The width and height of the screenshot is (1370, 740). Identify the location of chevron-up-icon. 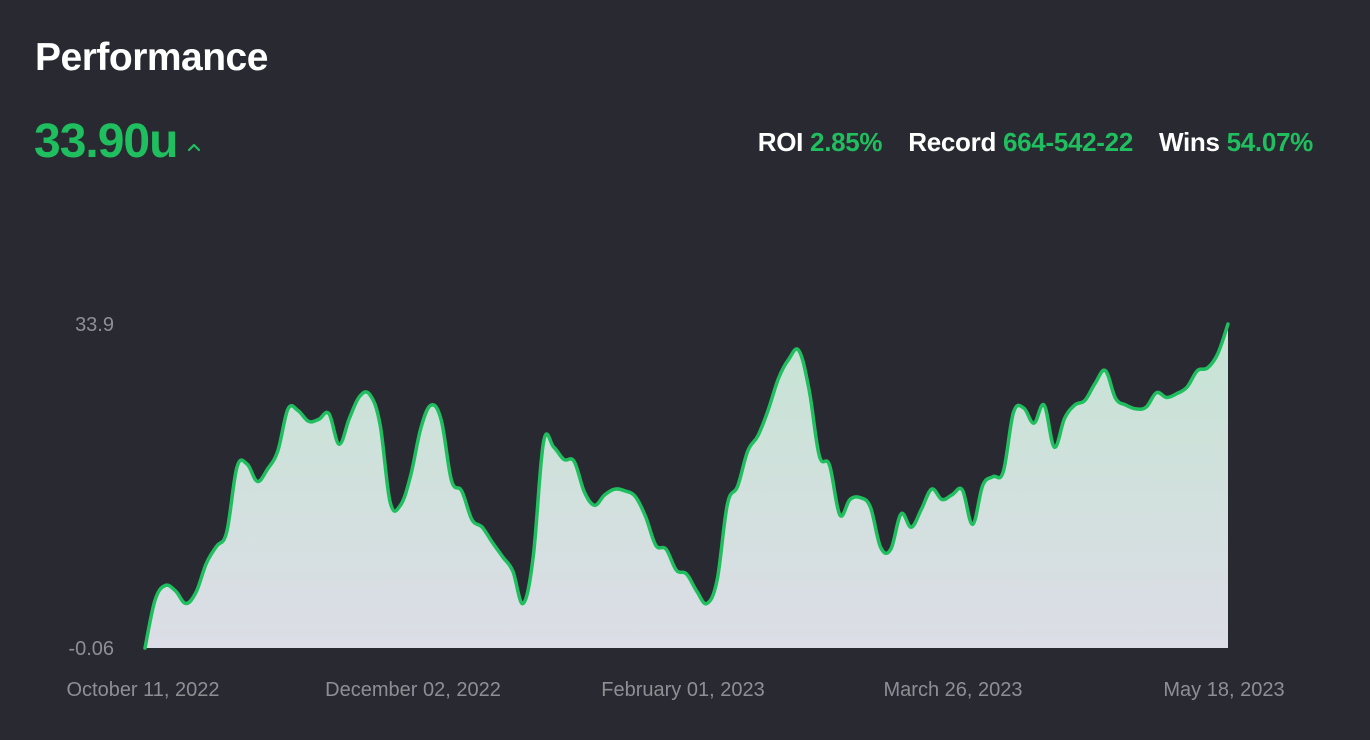
(194, 147).